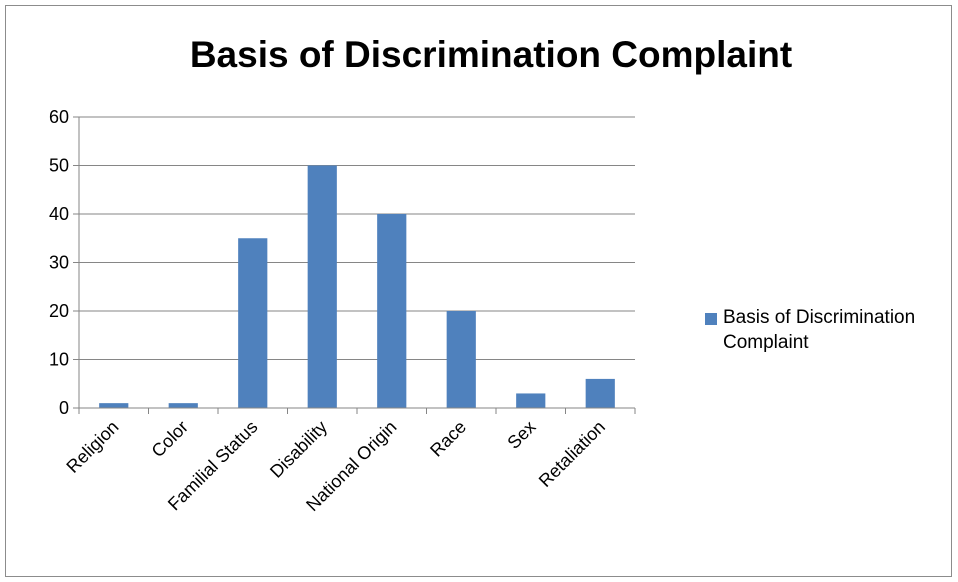 This screenshot has width=958, height=582. I want to click on y-tick-label: 0, so click(64, 408).